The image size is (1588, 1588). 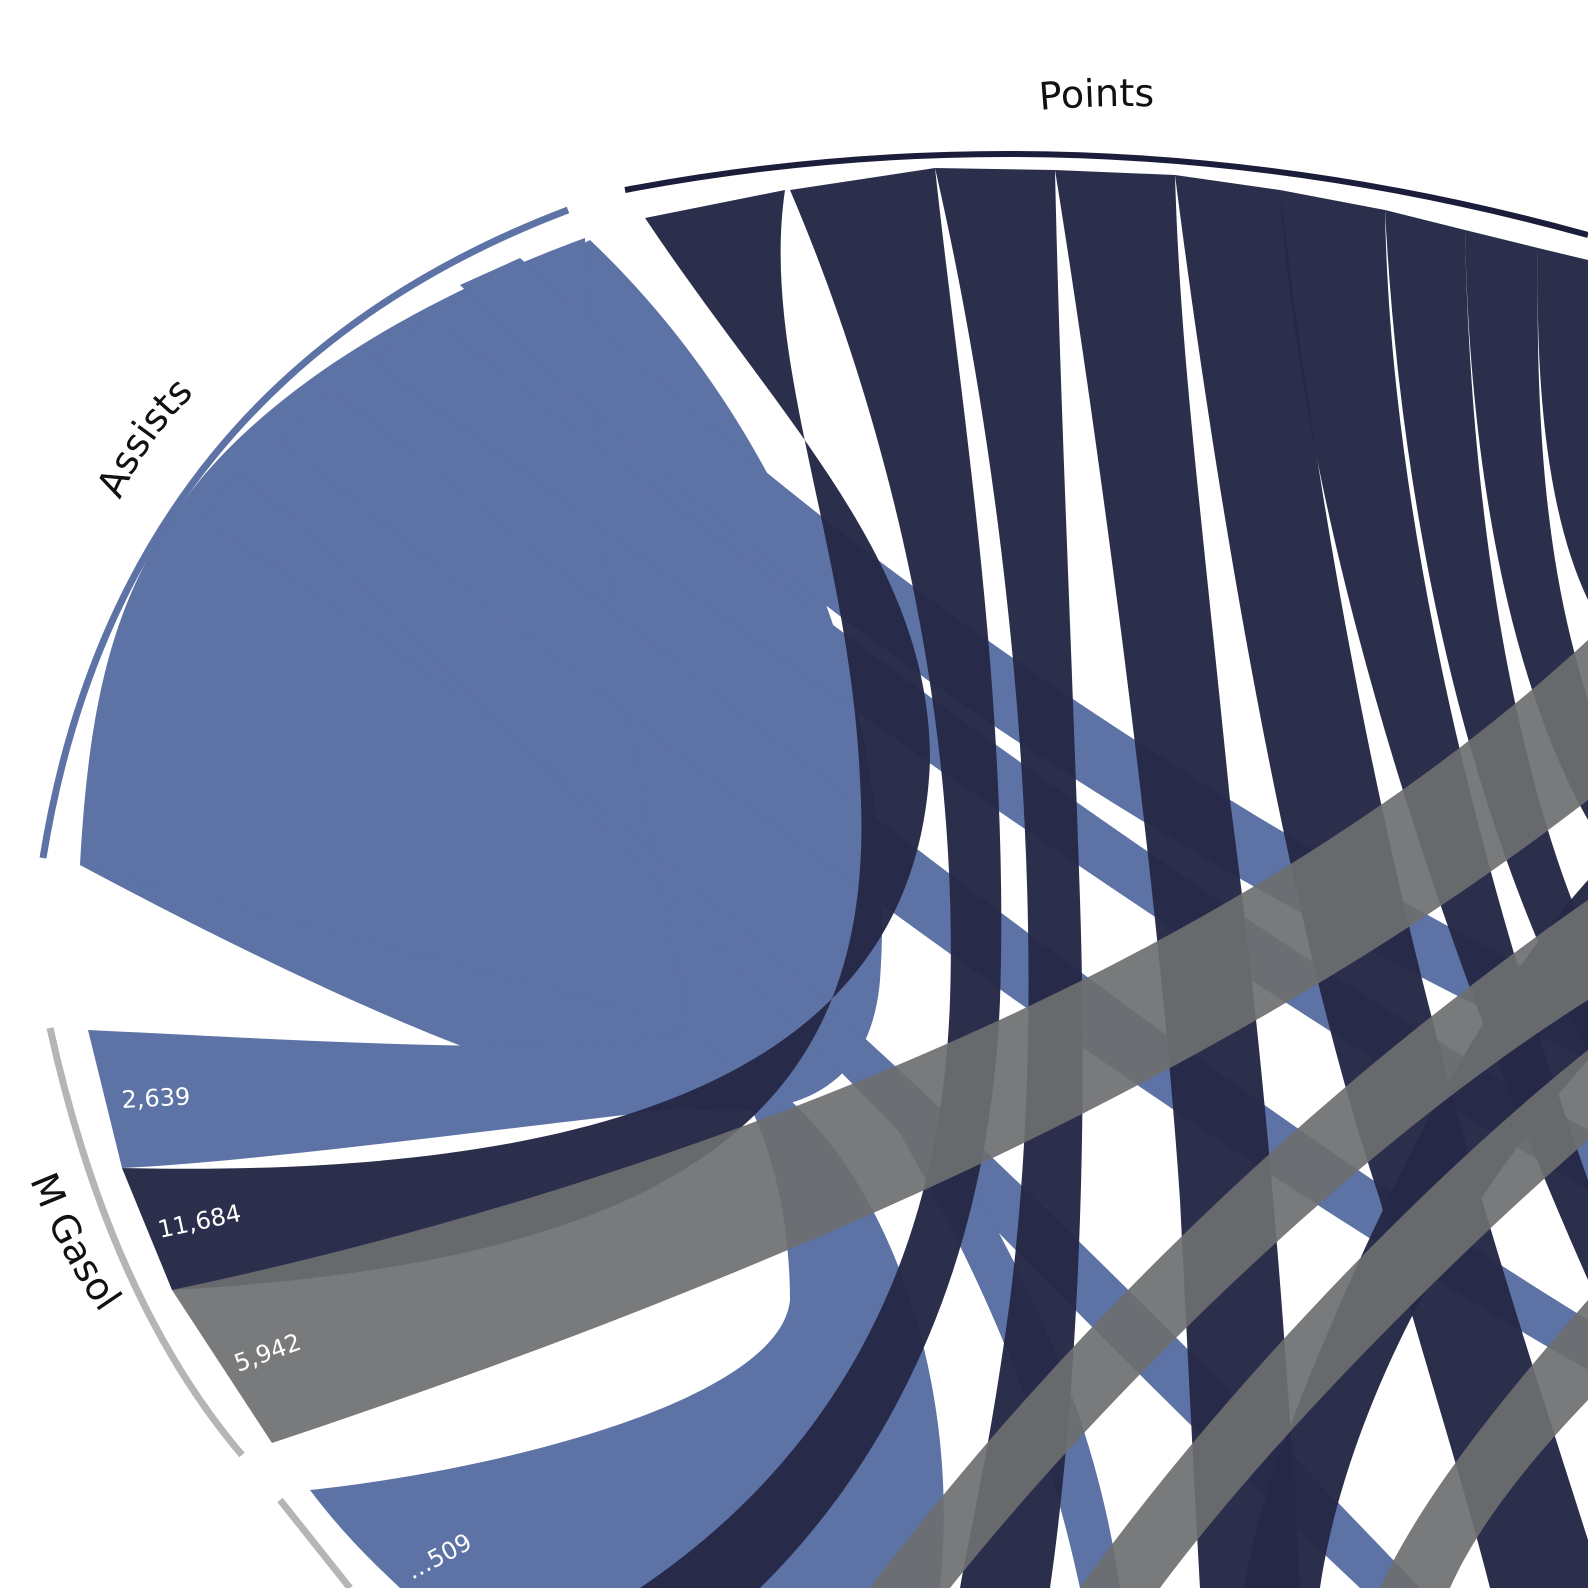 I want to click on ribbon-points-f, so click(x=1486, y=630).